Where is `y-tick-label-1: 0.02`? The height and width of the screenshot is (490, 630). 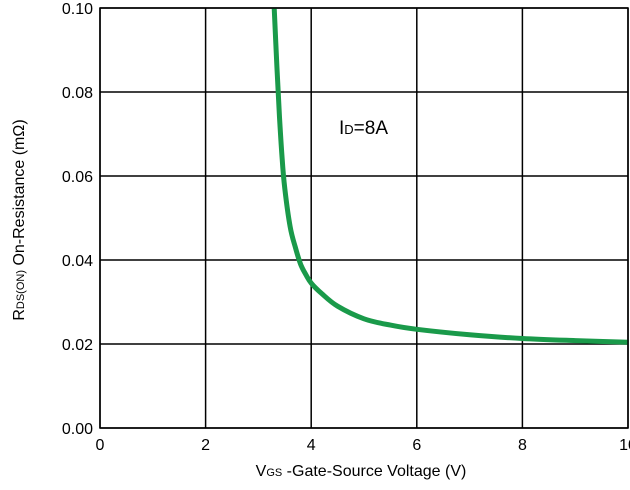
y-tick-label-1: 0.02 is located at coordinates (77, 345).